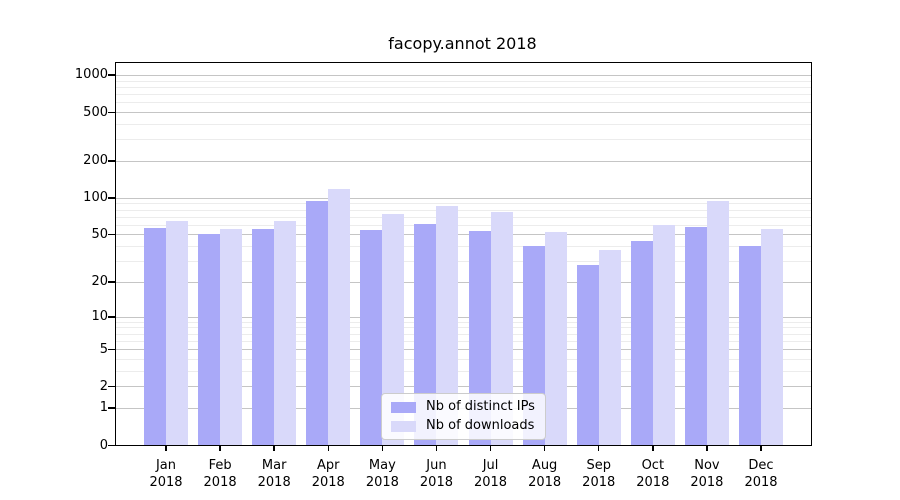  What do you see at coordinates (641, 343) in the screenshot?
I see `bar-ips-oct` at bounding box center [641, 343].